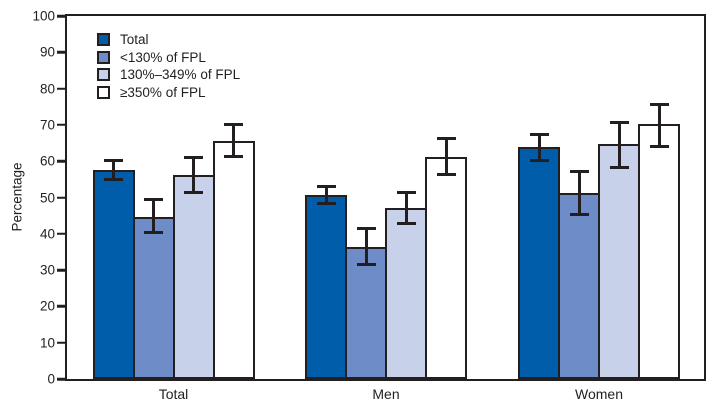 This screenshot has height=413, width=724. I want to click on legend-item: <130% of FPL, so click(168, 57).